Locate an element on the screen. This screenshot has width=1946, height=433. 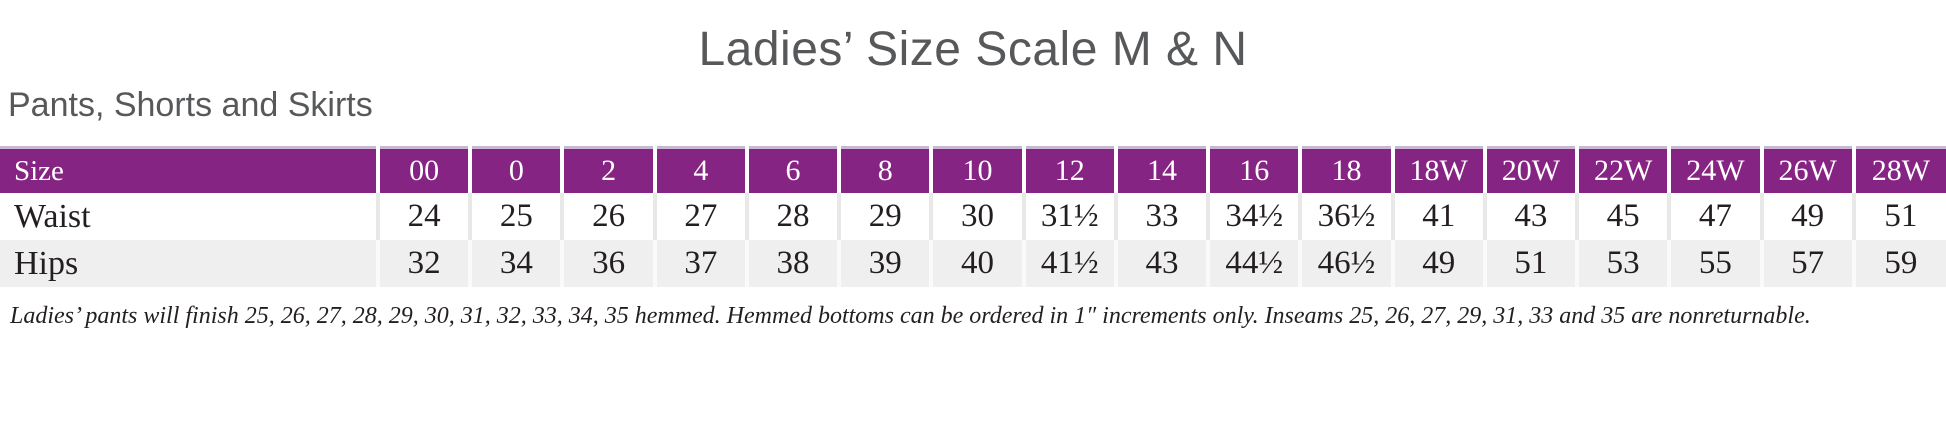
measurement-cell: 30 is located at coordinates (976, 217).